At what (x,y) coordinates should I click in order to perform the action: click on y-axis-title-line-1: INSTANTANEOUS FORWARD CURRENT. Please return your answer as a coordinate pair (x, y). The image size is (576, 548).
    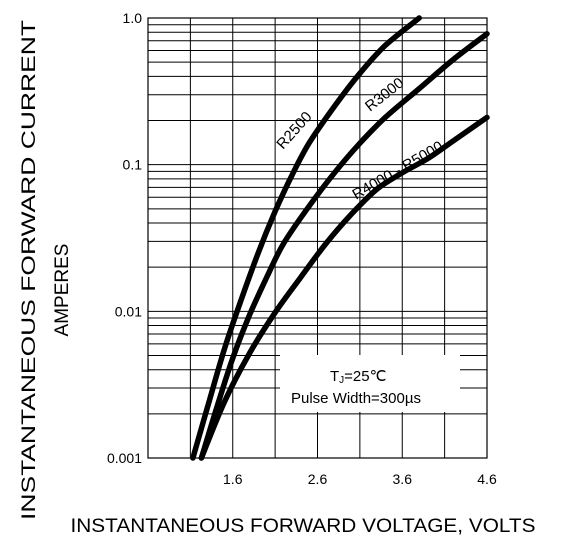
    Looking at the image, I should click on (29, 269).